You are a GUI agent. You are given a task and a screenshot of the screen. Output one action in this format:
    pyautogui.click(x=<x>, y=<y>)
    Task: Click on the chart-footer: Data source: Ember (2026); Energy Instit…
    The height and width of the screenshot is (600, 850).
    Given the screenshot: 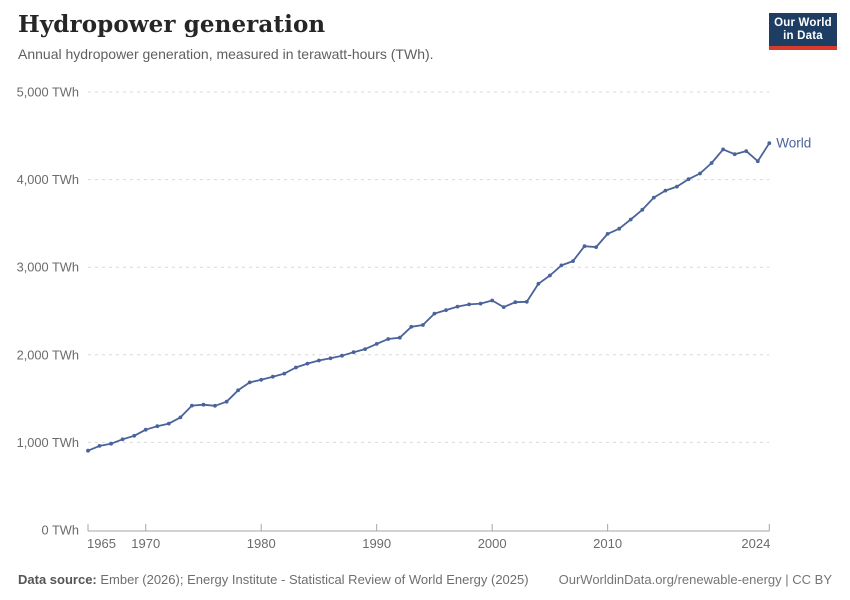 What is the action you would take?
    pyautogui.click(x=425, y=579)
    